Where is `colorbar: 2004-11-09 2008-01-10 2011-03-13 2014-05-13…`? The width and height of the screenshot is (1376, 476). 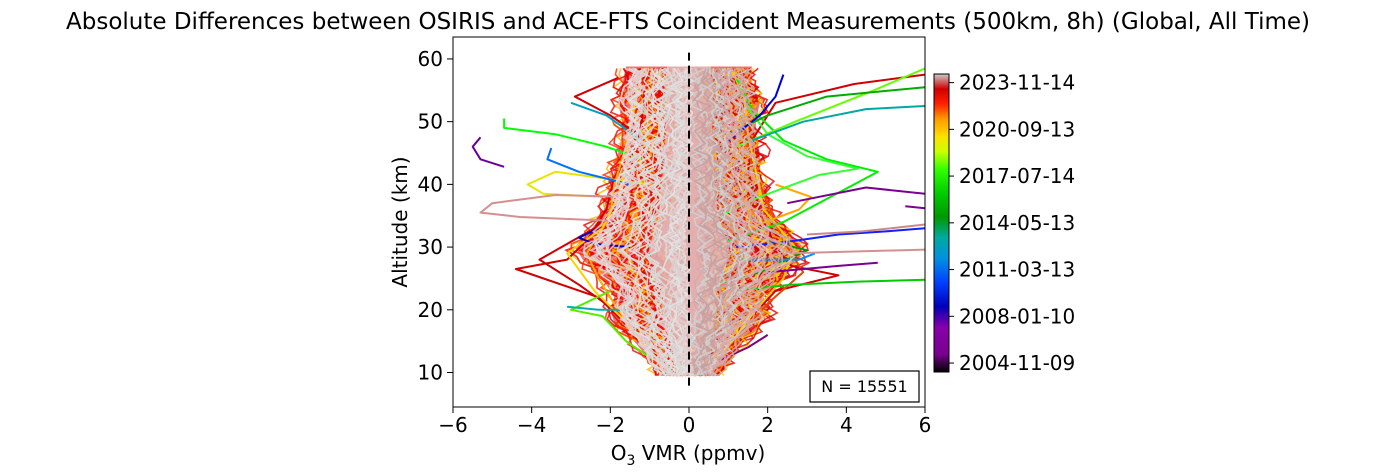
colorbar: 2004-11-09 2008-01-10 2011-03-13 2014-05-13… is located at coordinates (1004, 223).